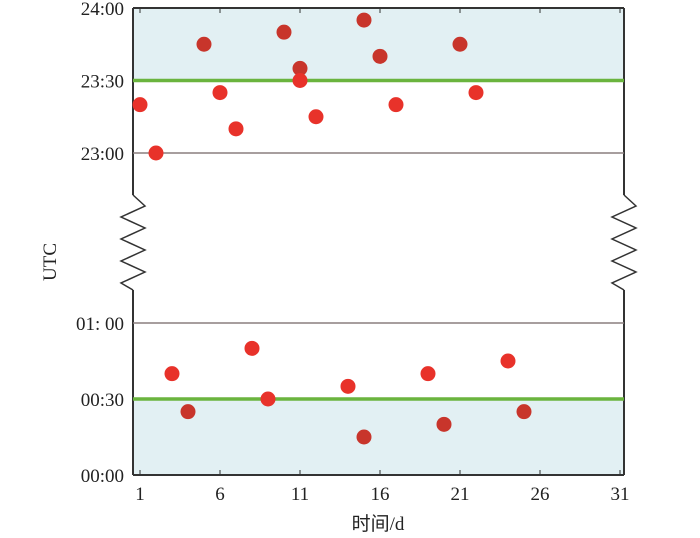 This screenshot has height=538, width=700. Describe the element at coordinates (220, 494) in the screenshot. I see `x-tick-label: 6` at that location.